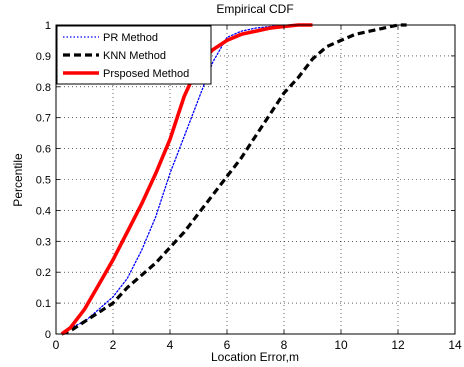  Describe the element at coordinates (341, 345) in the screenshot. I see `x-tick-label: 10` at that location.